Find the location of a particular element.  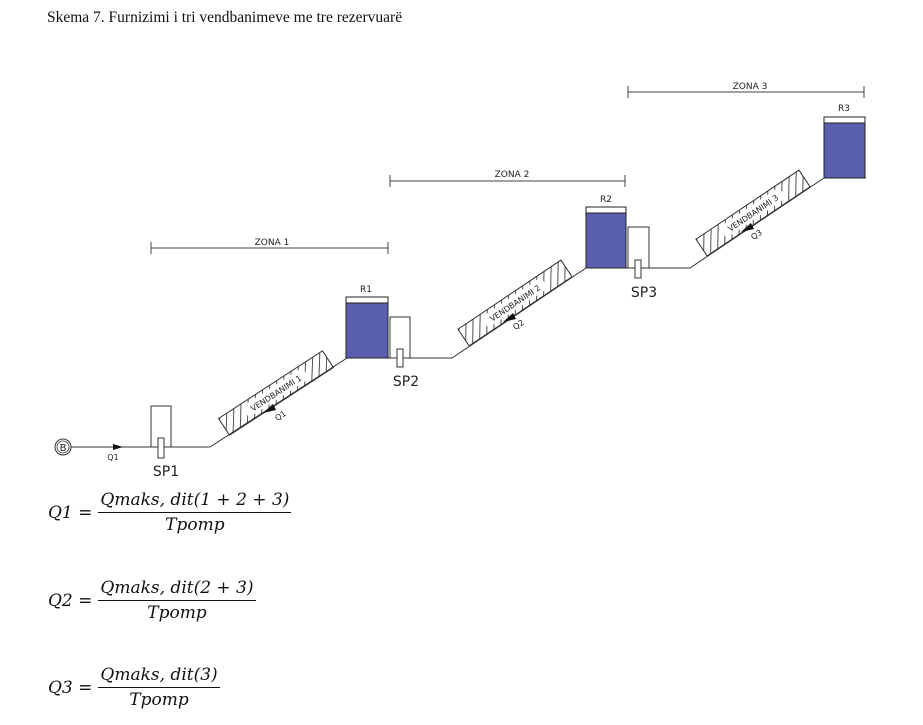

formula-q1-lhs: Q1 = is located at coordinates (70, 512).